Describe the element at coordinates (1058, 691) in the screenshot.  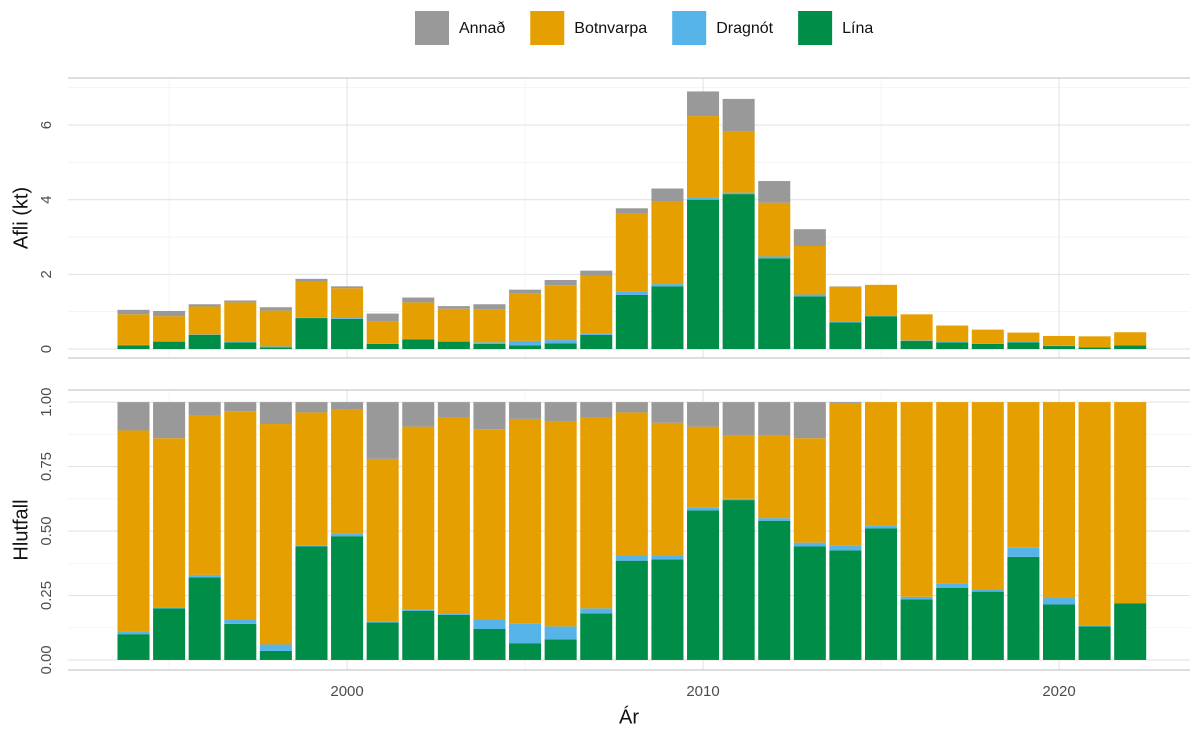
I see `x-tick-label: 2020` at that location.